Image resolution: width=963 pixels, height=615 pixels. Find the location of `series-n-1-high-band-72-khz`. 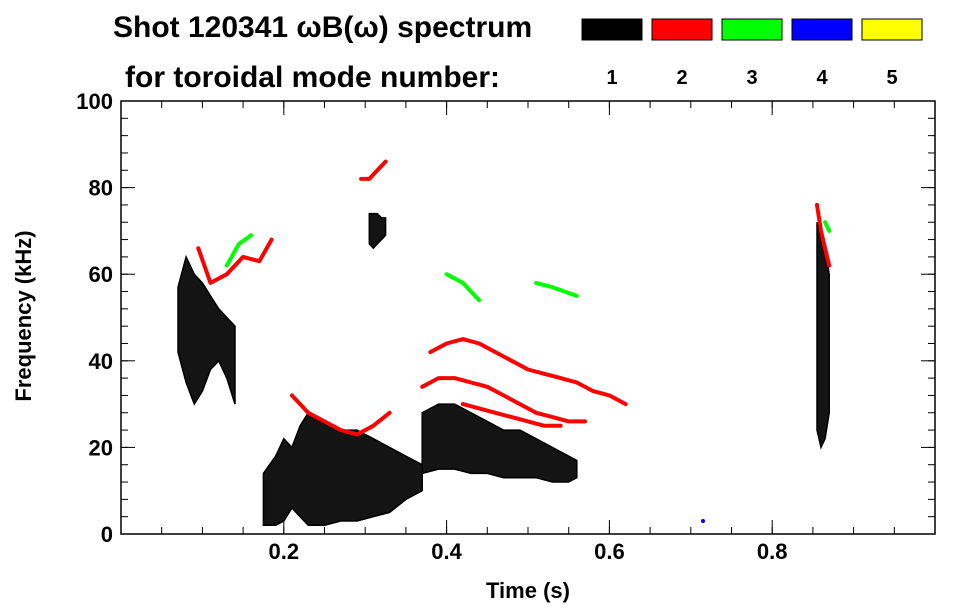

series-n-1-high-band-72-khz is located at coordinates (377, 231).